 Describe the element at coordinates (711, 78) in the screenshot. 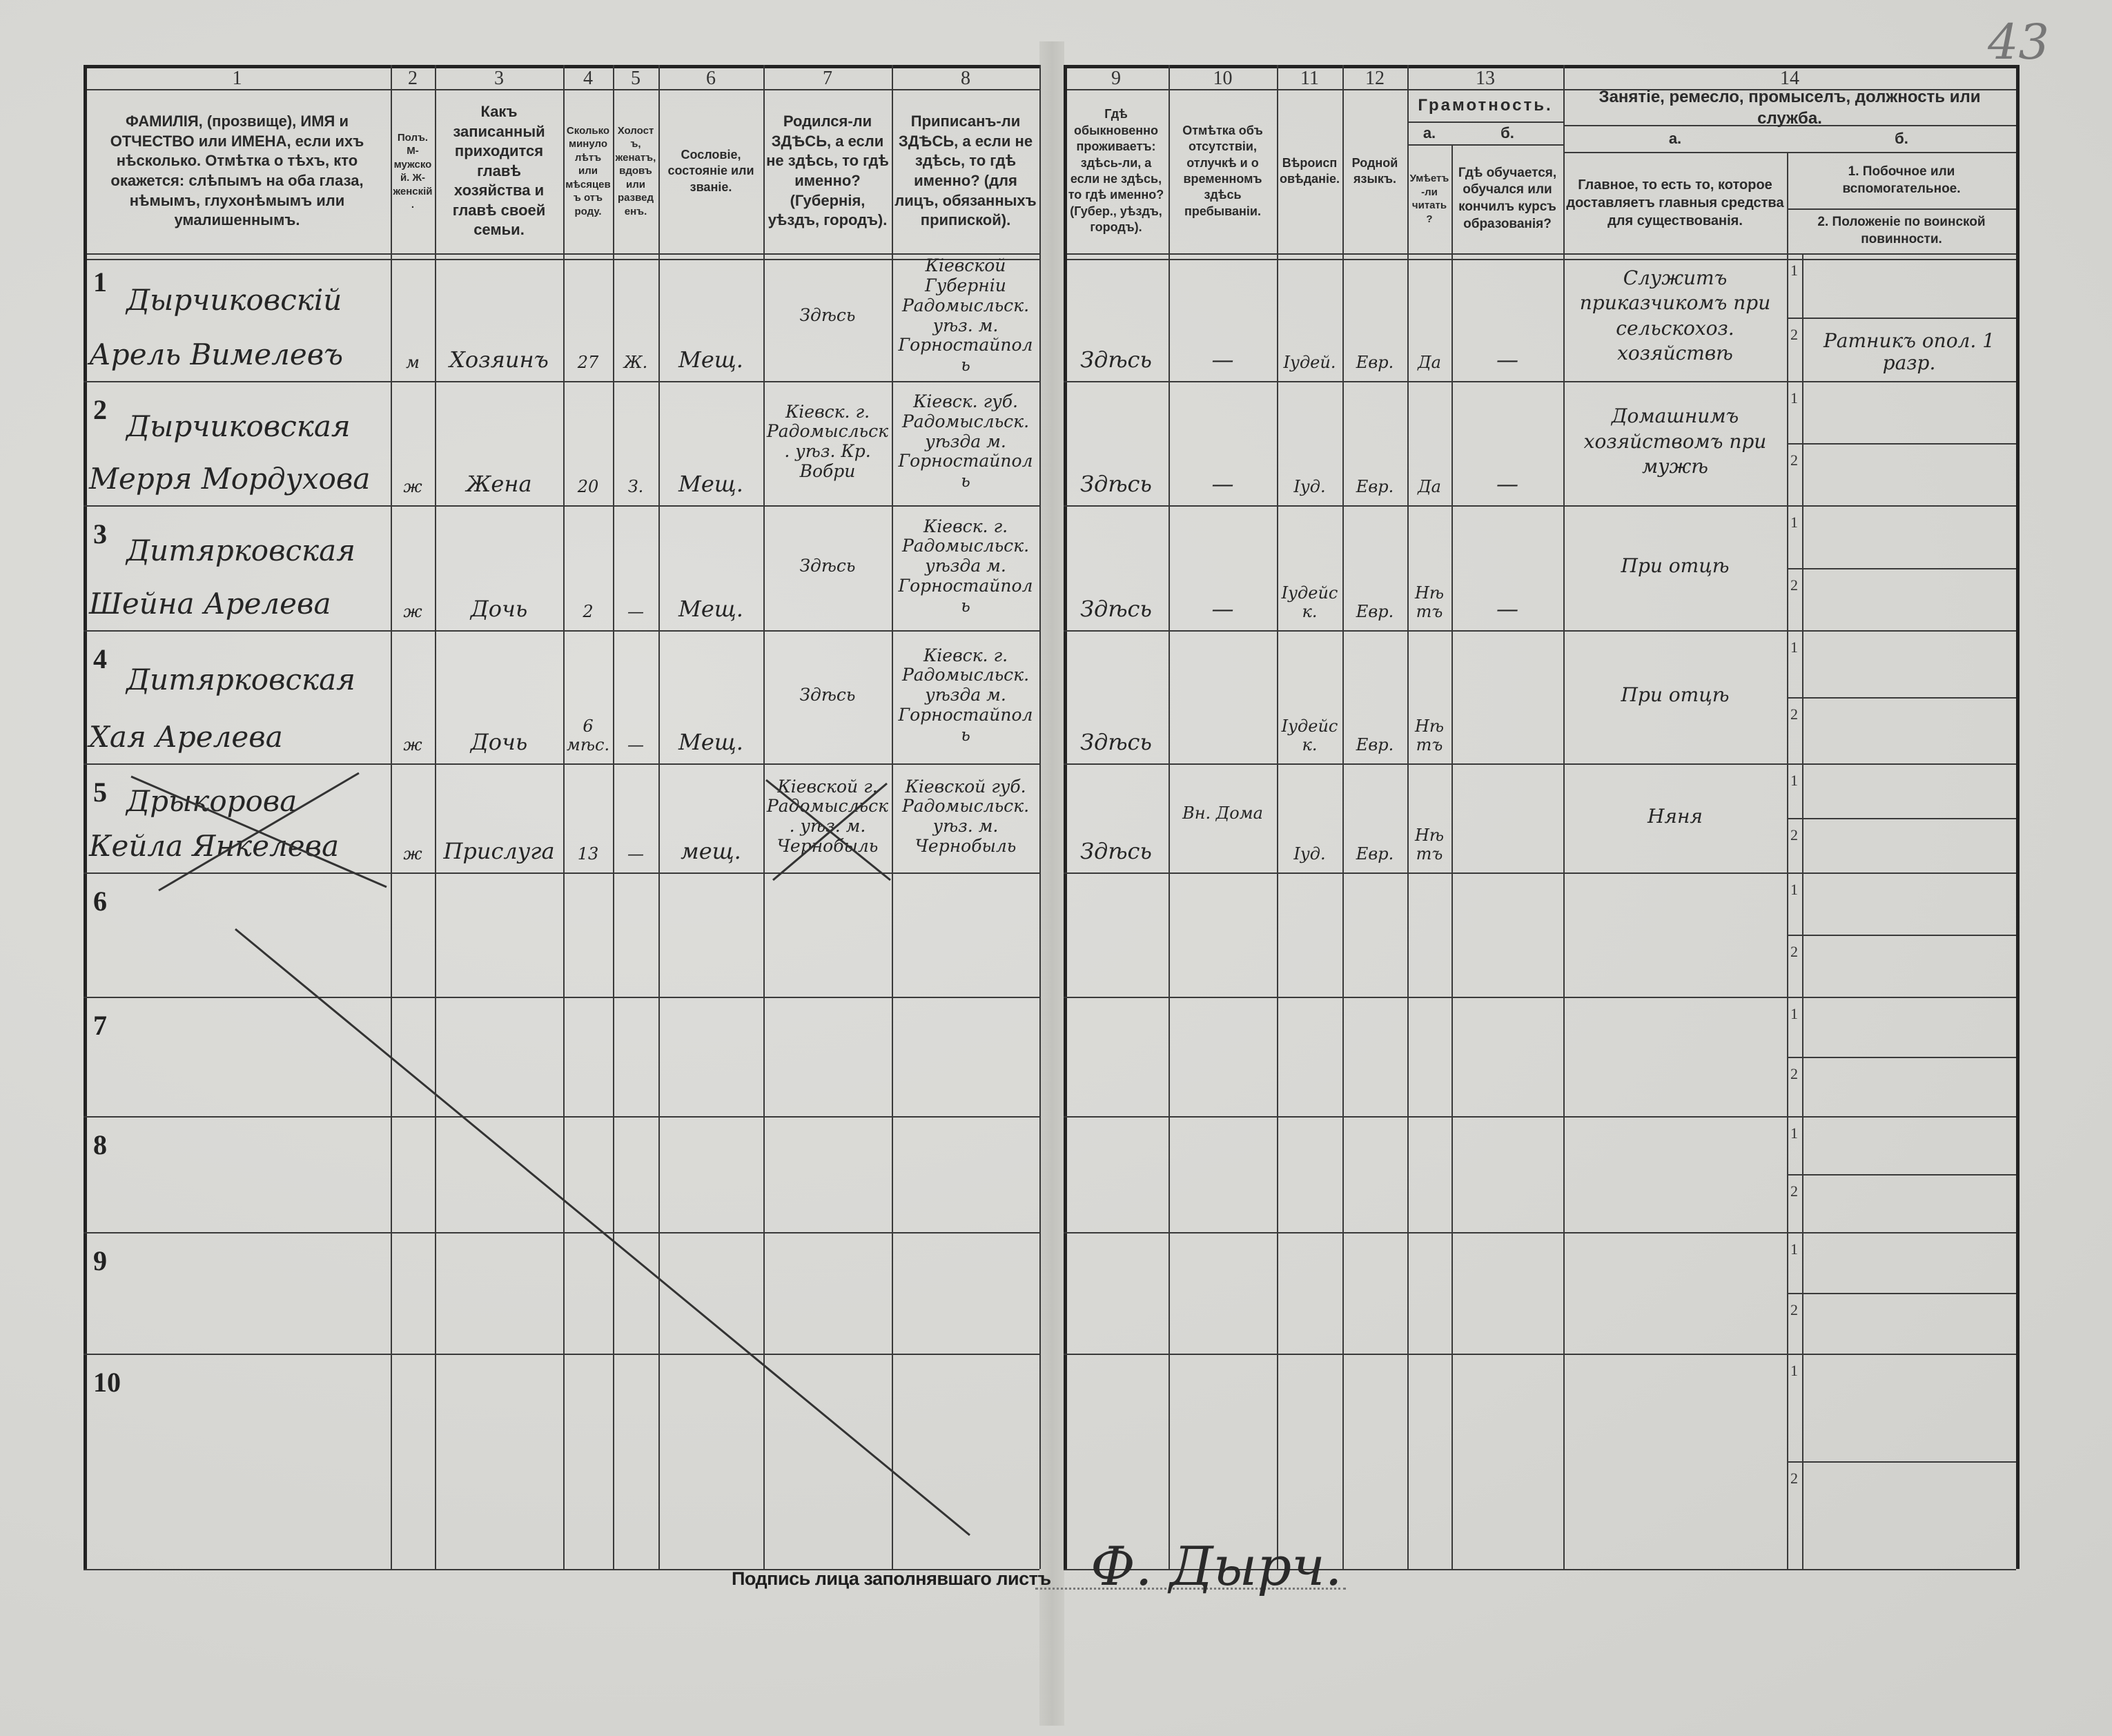

I see `column-number: 6` at that location.